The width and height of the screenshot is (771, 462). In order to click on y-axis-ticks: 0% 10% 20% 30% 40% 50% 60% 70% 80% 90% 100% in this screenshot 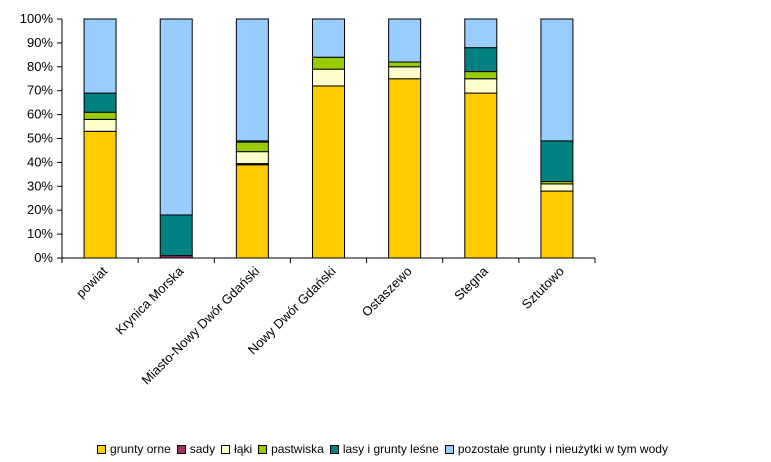, I will do `click(41, 138)`.